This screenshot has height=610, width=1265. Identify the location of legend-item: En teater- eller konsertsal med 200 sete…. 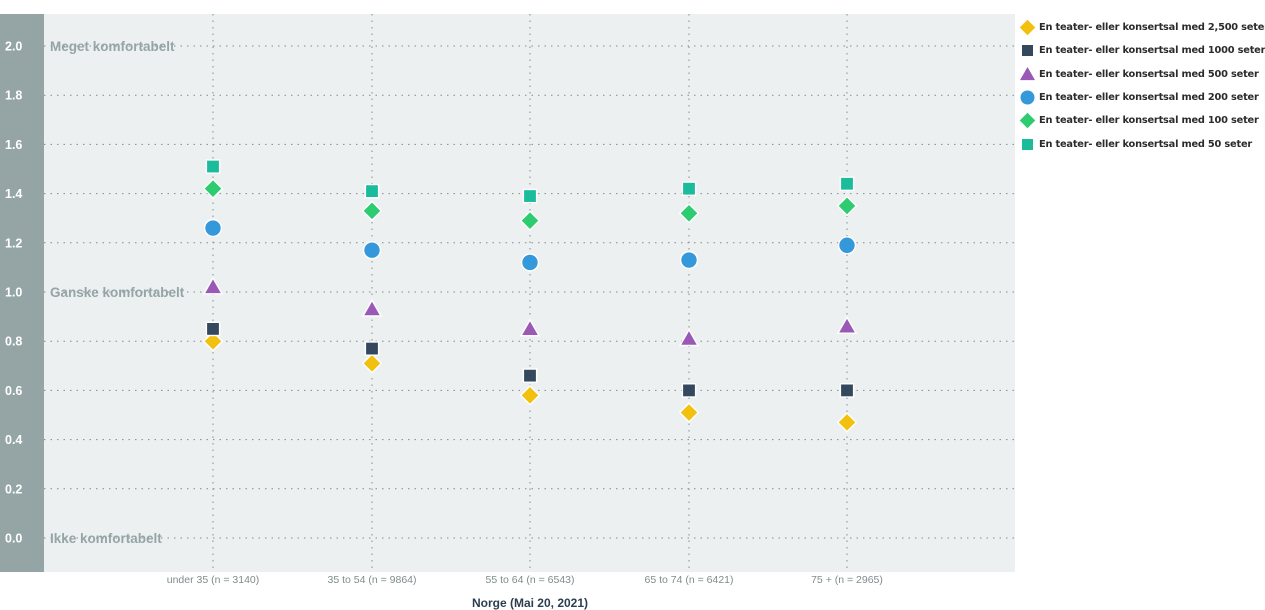
(1142, 97).